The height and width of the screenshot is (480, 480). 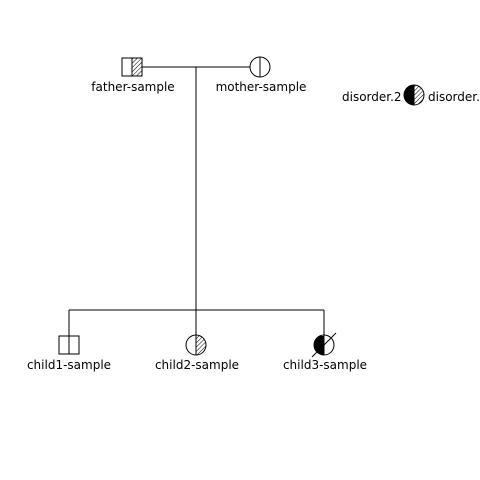 I want to click on child2-node, so click(x=196, y=345).